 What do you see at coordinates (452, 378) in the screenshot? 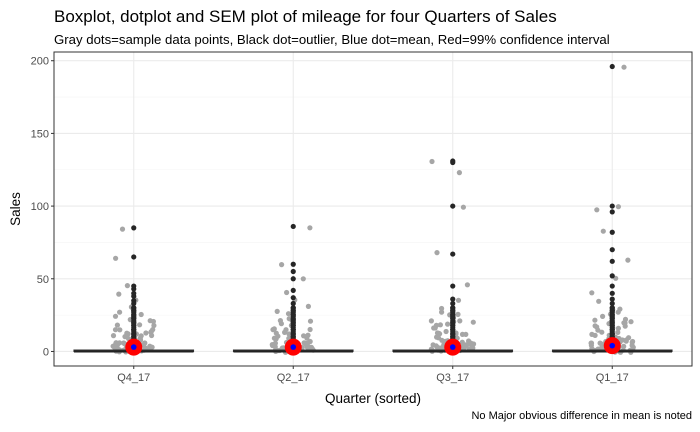
I see `x-tick-label: Q3_17` at bounding box center [452, 378].